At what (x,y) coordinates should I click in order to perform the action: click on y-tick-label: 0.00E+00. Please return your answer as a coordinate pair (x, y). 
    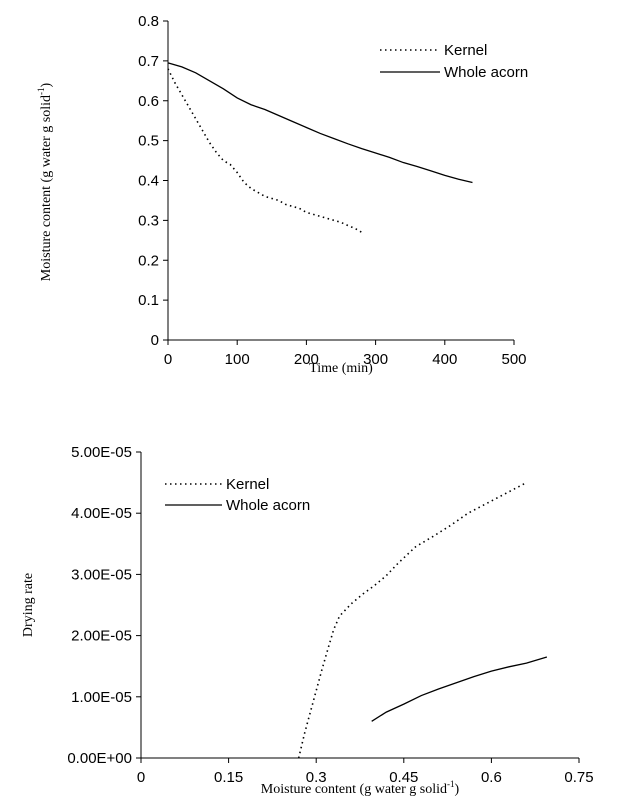
    Looking at the image, I should click on (99, 758).